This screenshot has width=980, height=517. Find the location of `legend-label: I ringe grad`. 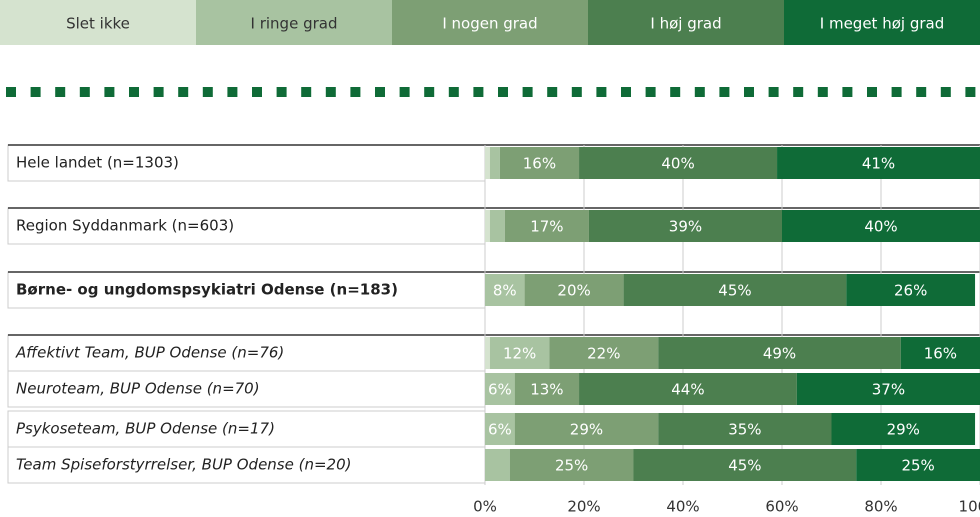

legend-label: I ringe grad is located at coordinates (294, 24).